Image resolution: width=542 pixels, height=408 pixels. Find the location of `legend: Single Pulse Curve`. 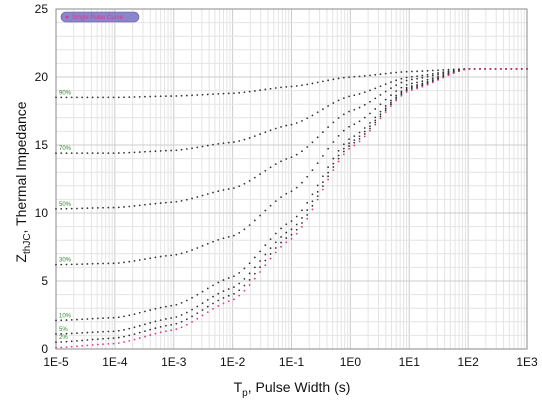

legend: Single Pulse Curve is located at coordinates (100, 17).